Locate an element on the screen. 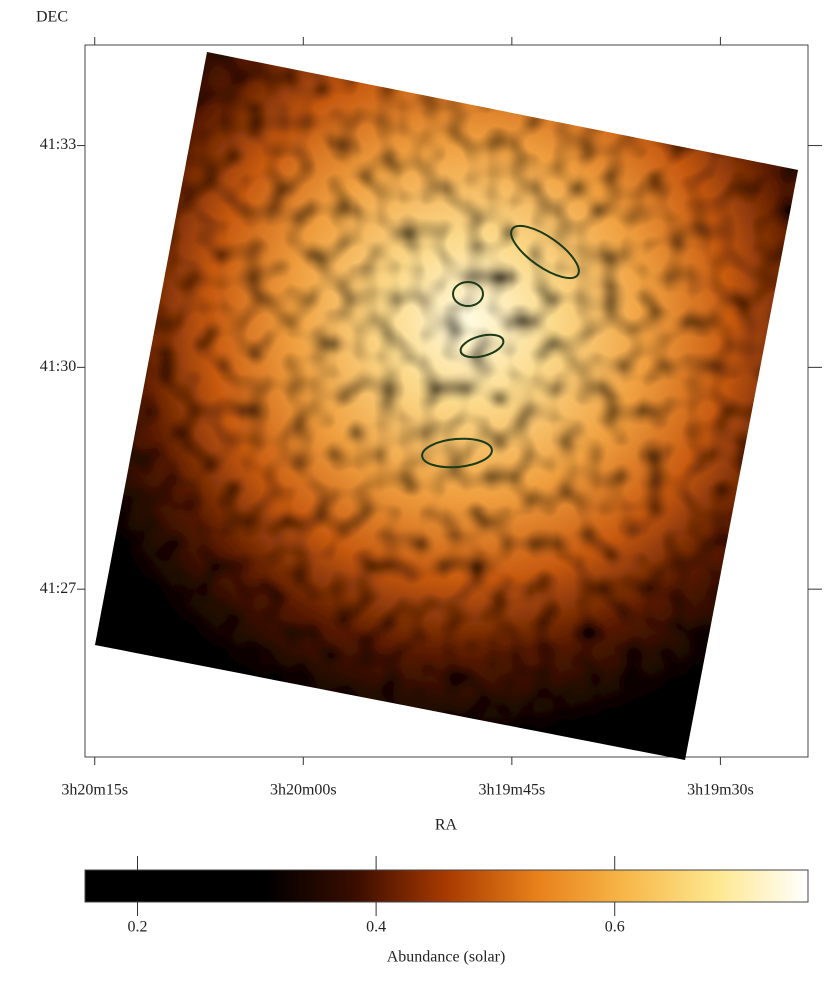 The width and height of the screenshot is (830, 987). x-tick-label: 3h20m15s is located at coordinates (94, 790).